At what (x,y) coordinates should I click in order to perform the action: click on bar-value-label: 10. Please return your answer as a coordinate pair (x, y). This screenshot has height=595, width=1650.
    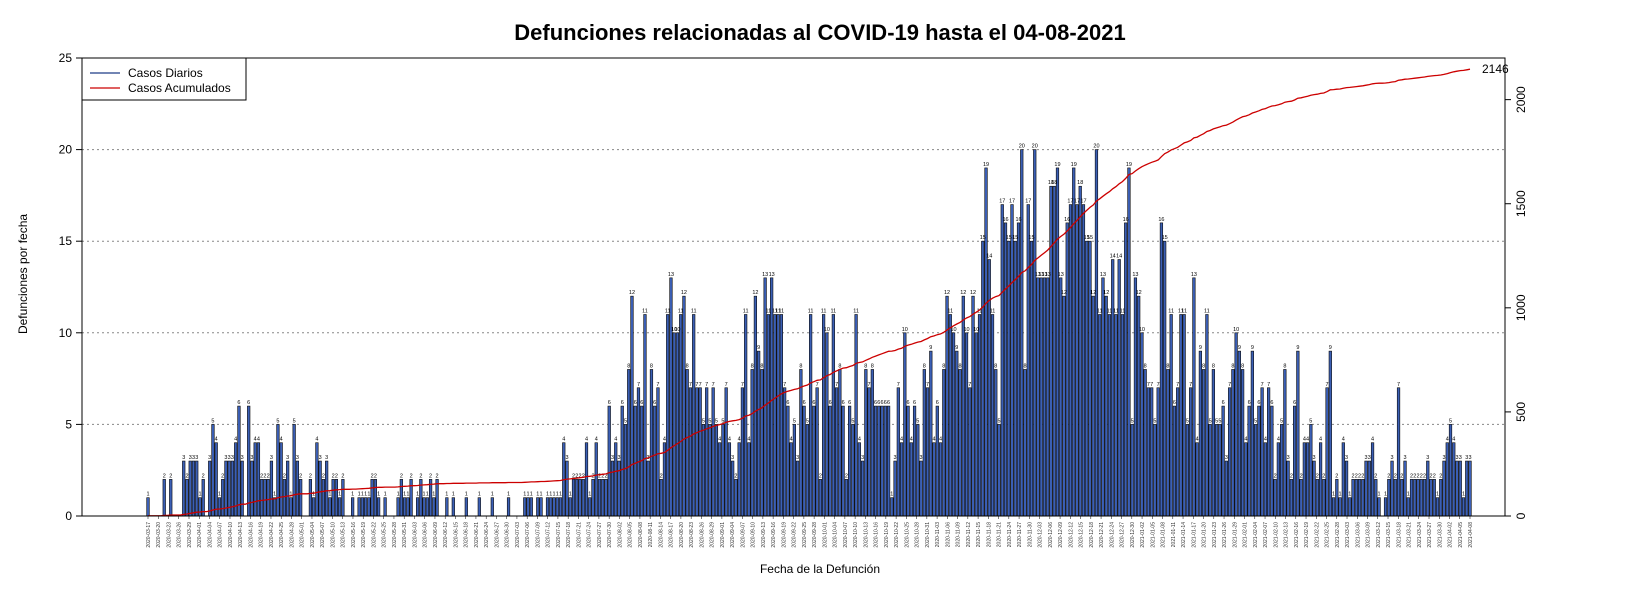
    Looking at the image, I should click on (674, 330).